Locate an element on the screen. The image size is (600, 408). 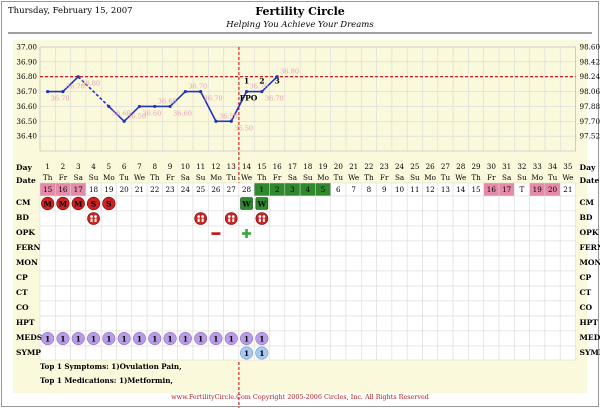
day-number: 20 is located at coordinates (339, 166).